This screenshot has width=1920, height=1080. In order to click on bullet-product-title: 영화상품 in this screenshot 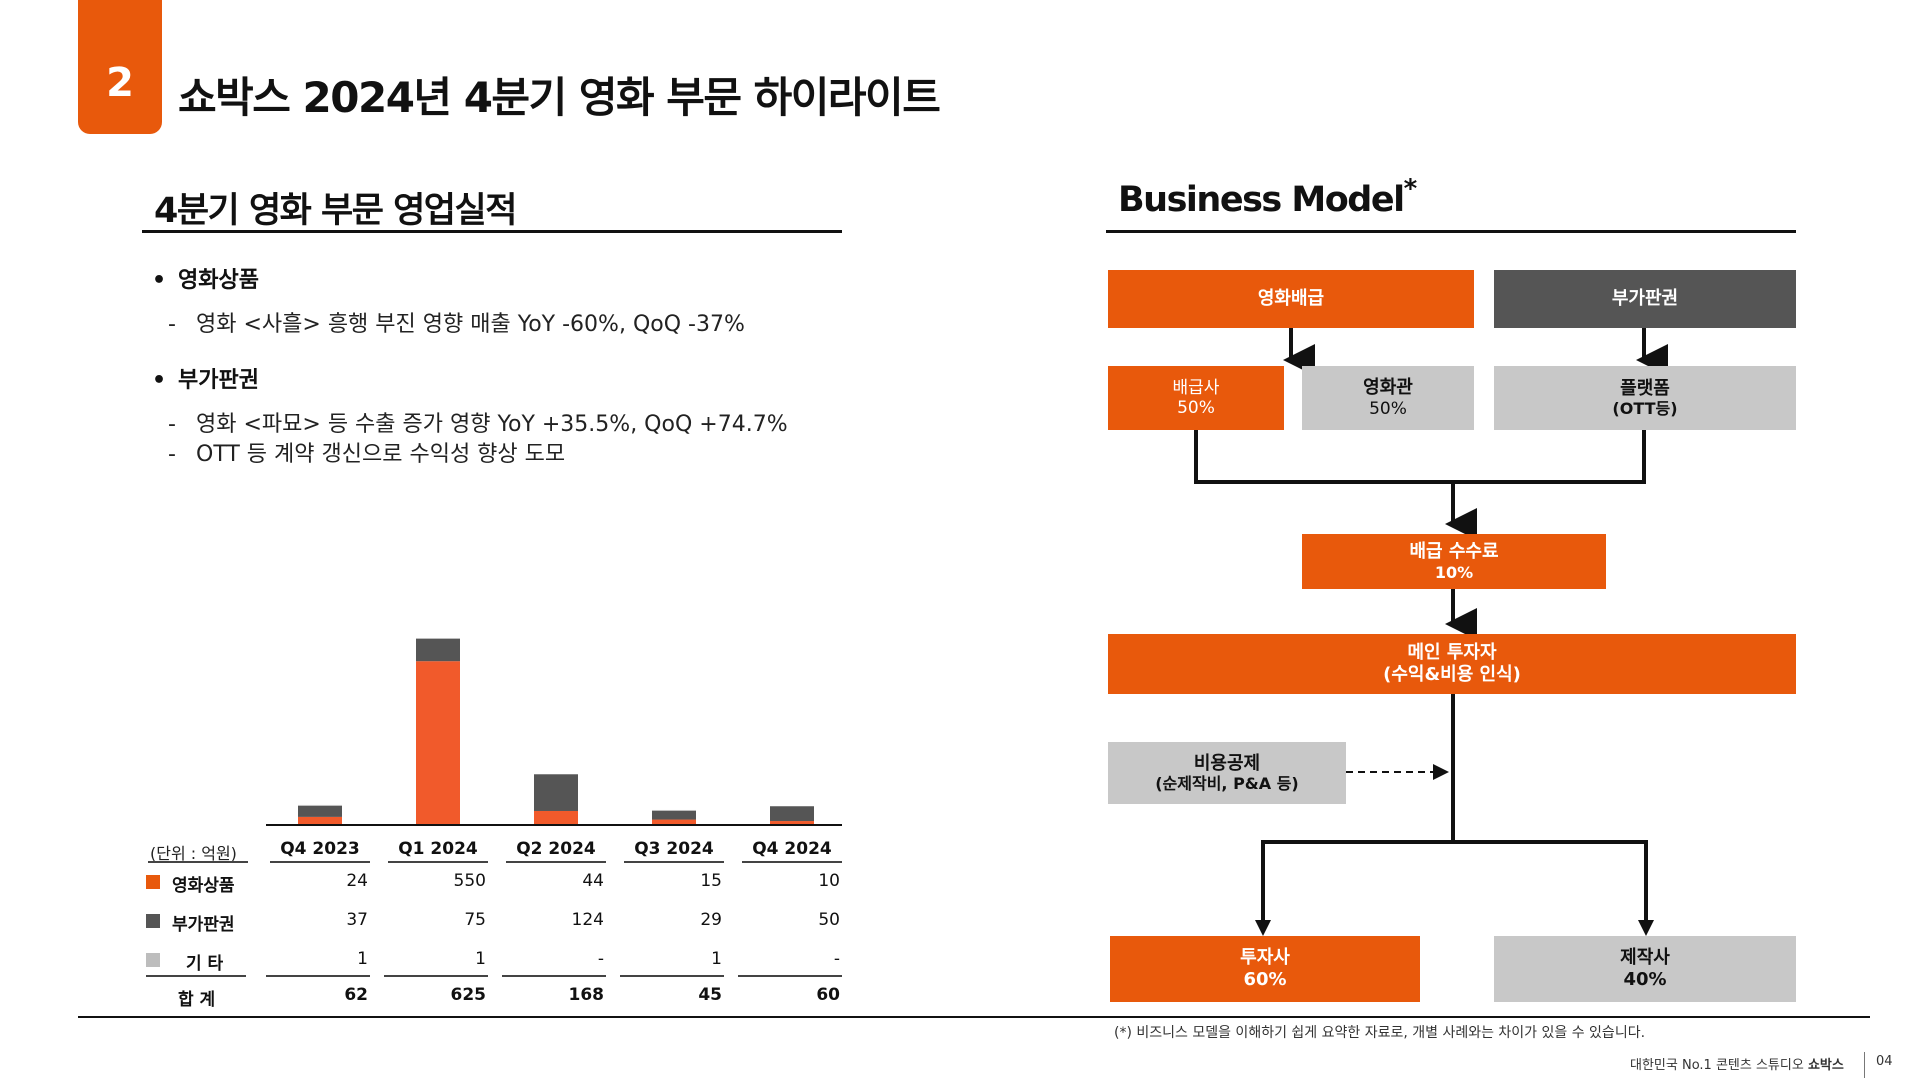, I will do `click(218, 280)`.